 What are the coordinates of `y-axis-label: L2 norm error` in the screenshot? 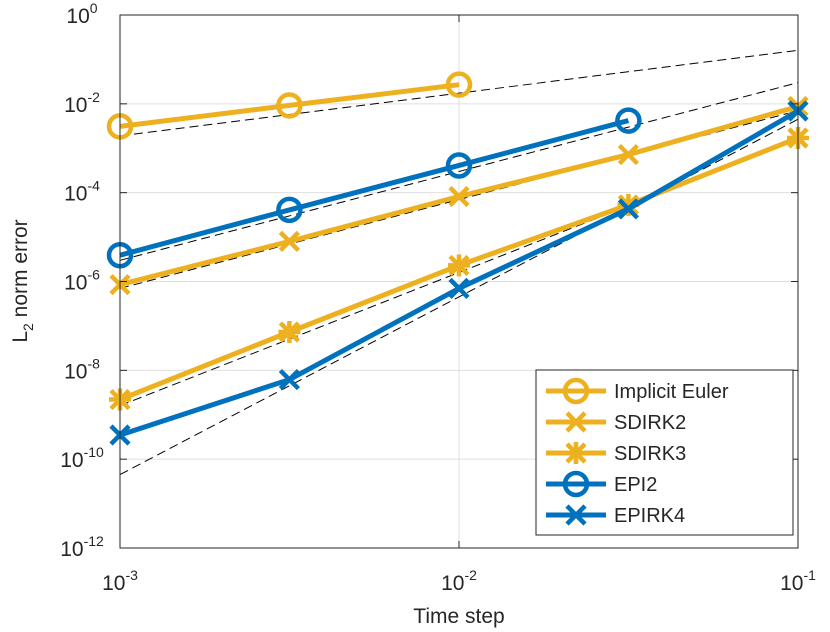 It's located at (22, 280).